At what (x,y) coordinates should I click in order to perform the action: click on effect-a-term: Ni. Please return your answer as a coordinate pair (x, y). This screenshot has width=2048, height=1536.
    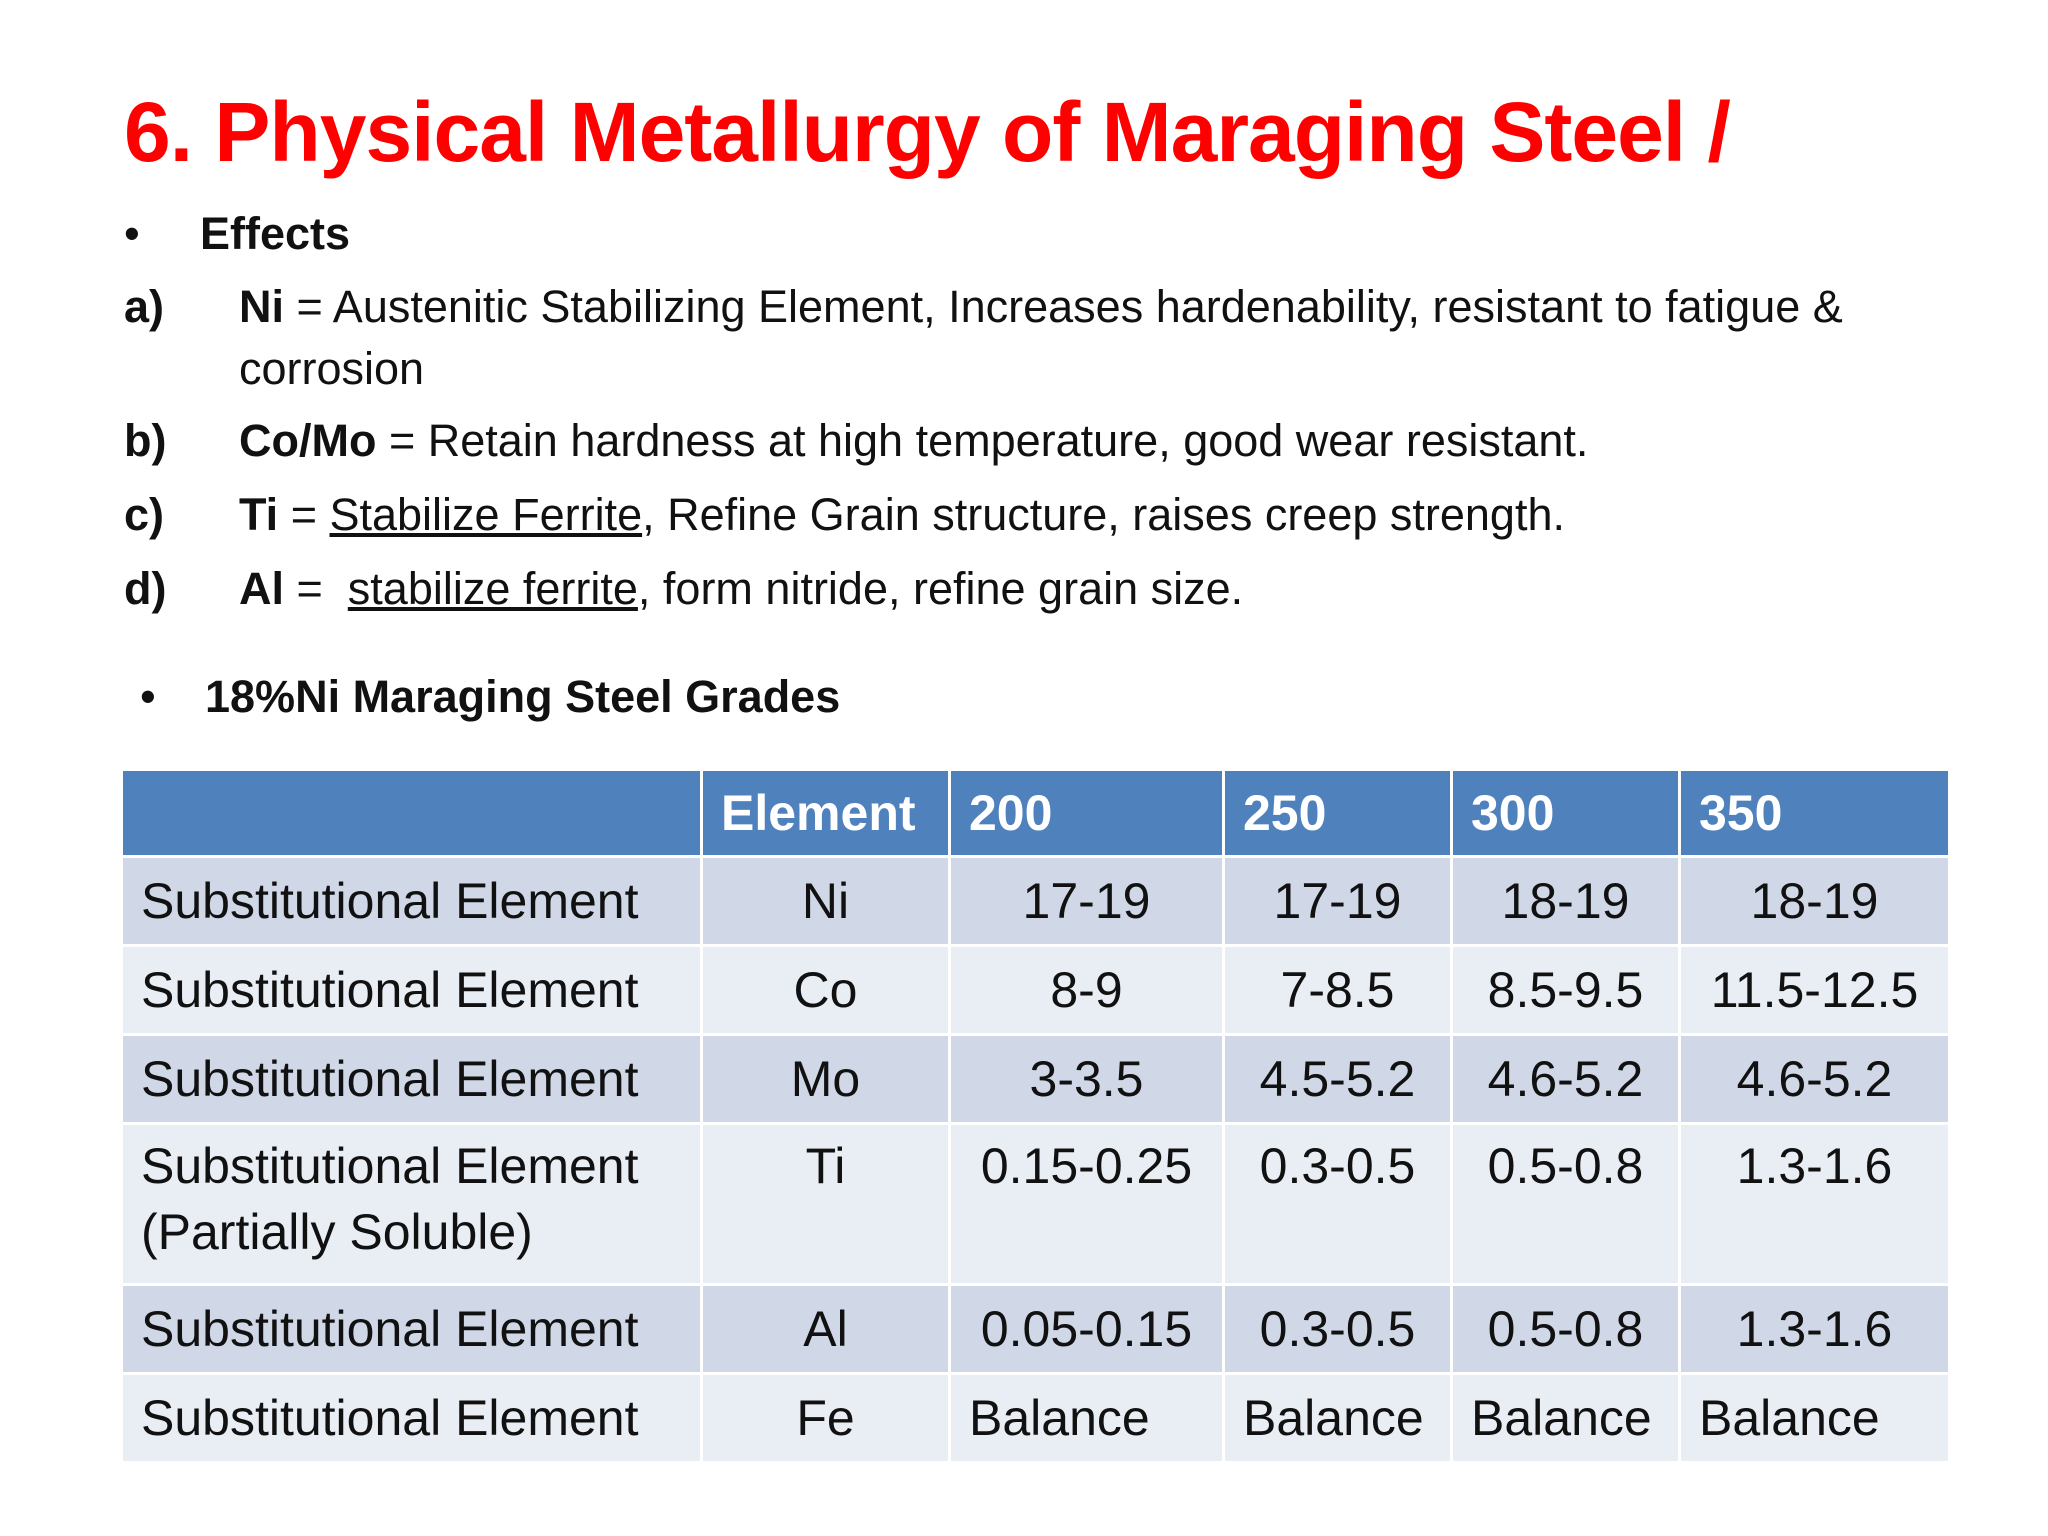
    Looking at the image, I should click on (261, 306).